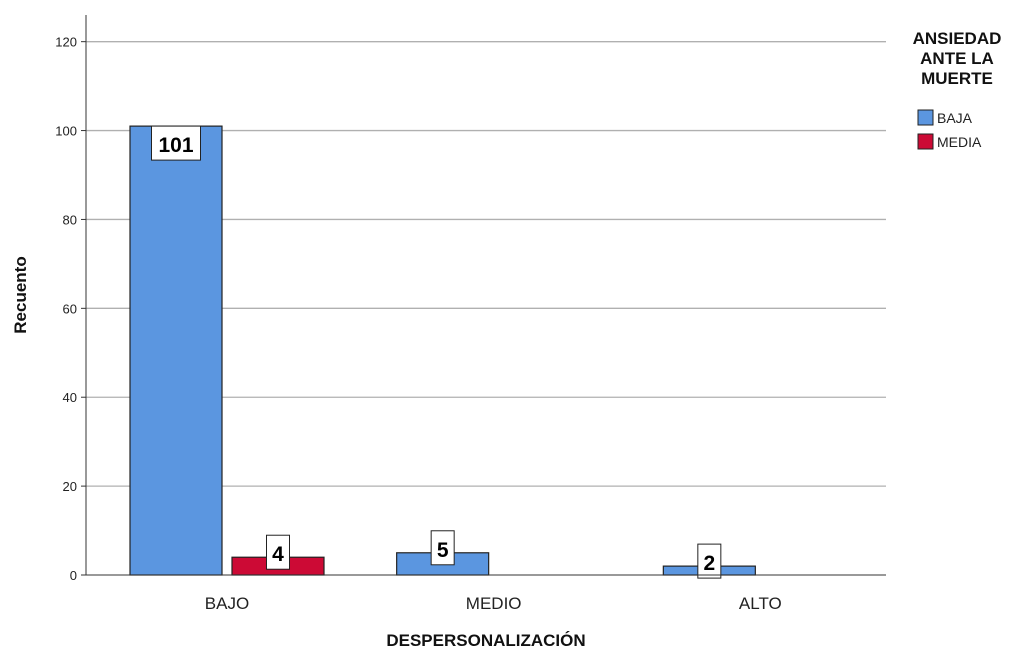 Image resolution: width=1015 pixels, height=653 pixels. I want to click on y-tick-label: 80, so click(70, 219).